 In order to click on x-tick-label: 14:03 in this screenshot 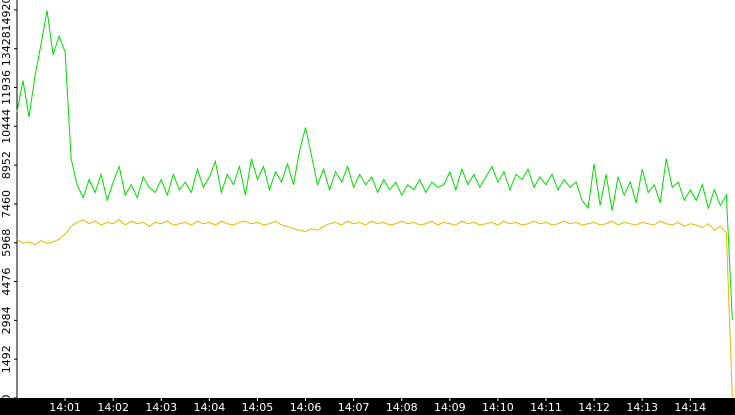, I will do `click(161, 407)`.